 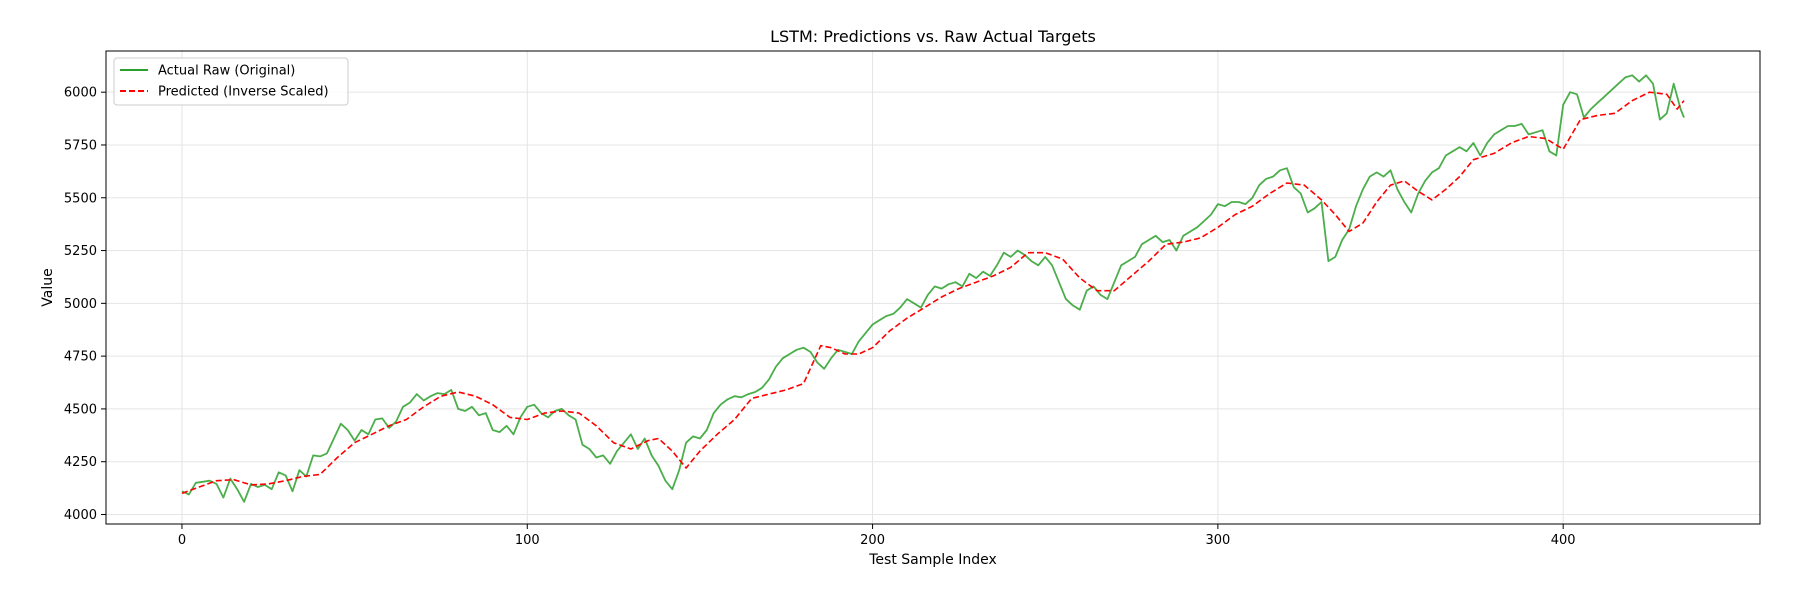 I want to click on y-tick-label: 4500, so click(x=80, y=409).